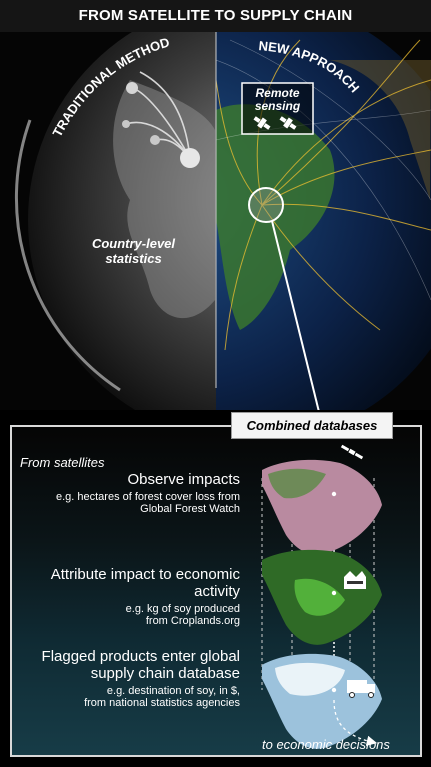  I want to click on step-heading: supply chain database, so click(165, 673).